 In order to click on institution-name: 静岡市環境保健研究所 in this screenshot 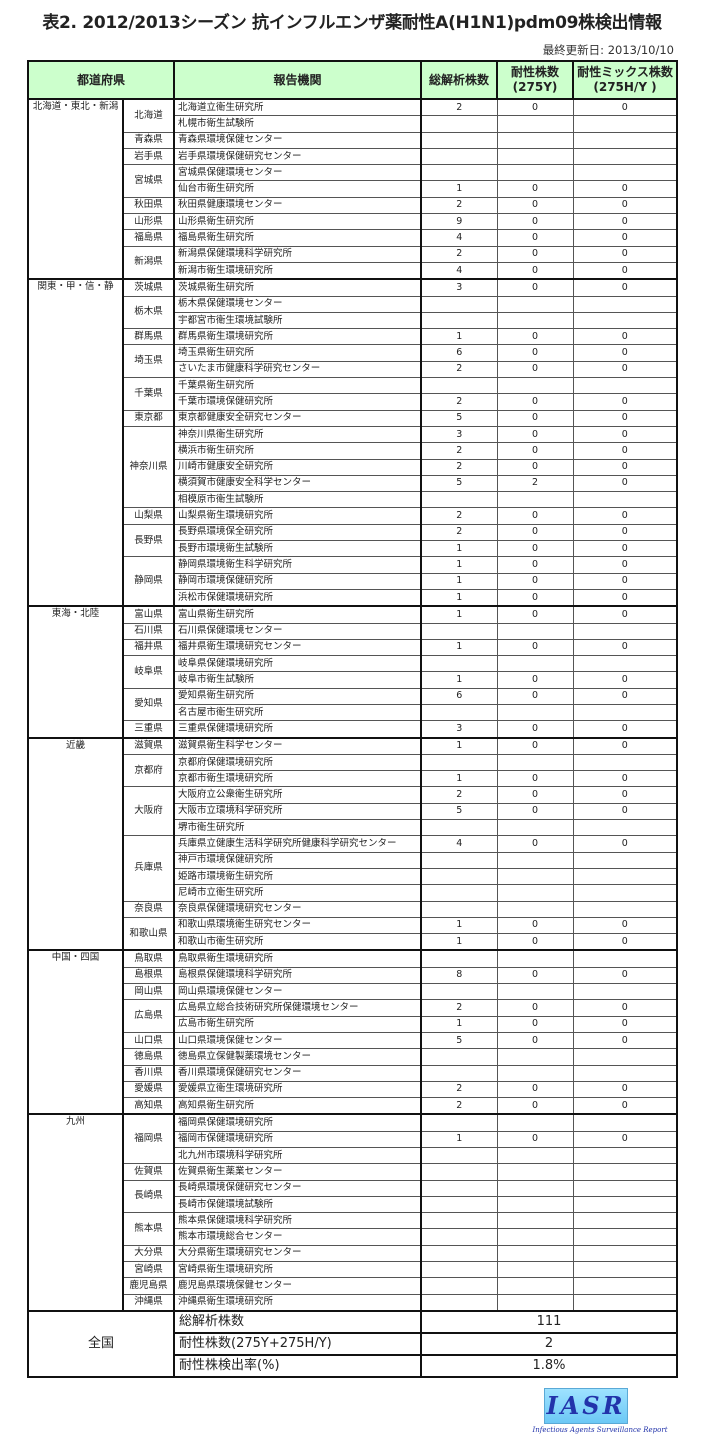, I will do `click(298, 581)`.